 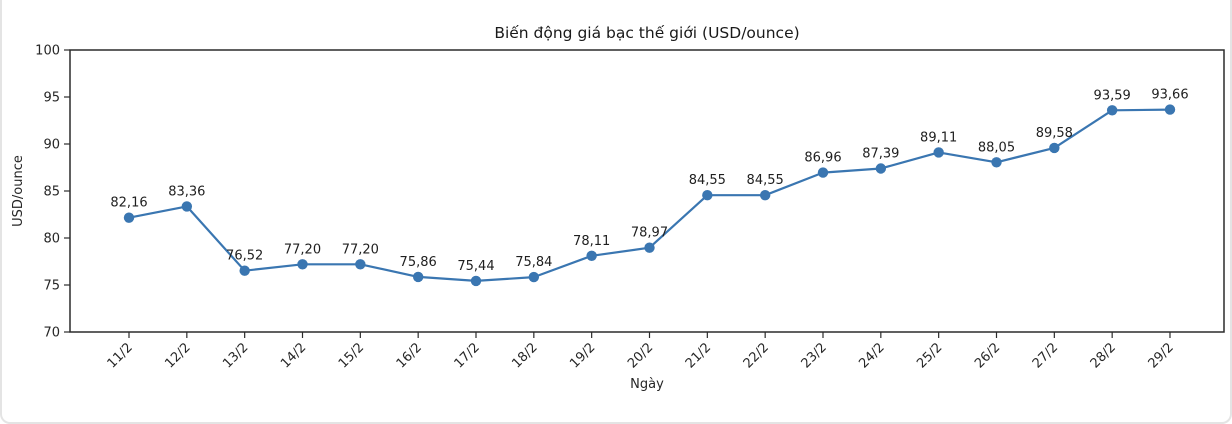 What do you see at coordinates (244, 256) in the screenshot?
I see `data-point-label: 76,52` at bounding box center [244, 256].